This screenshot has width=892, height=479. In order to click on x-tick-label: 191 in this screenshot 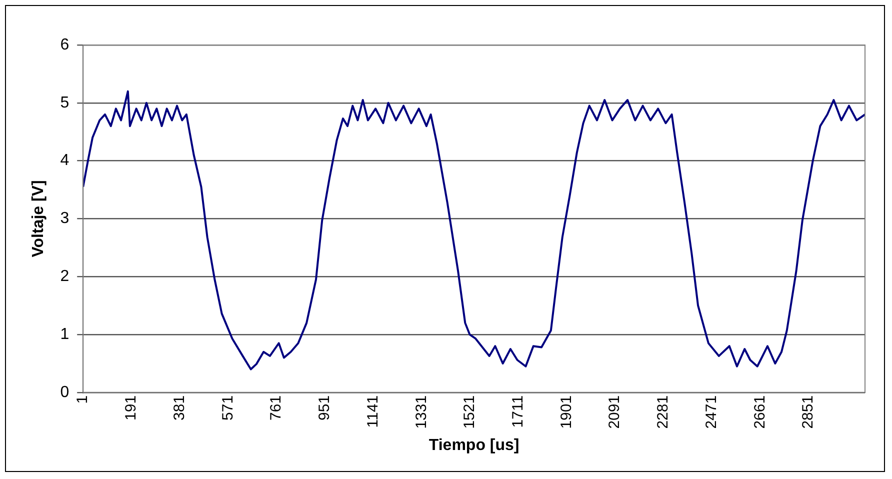, I will do `click(131, 407)`.